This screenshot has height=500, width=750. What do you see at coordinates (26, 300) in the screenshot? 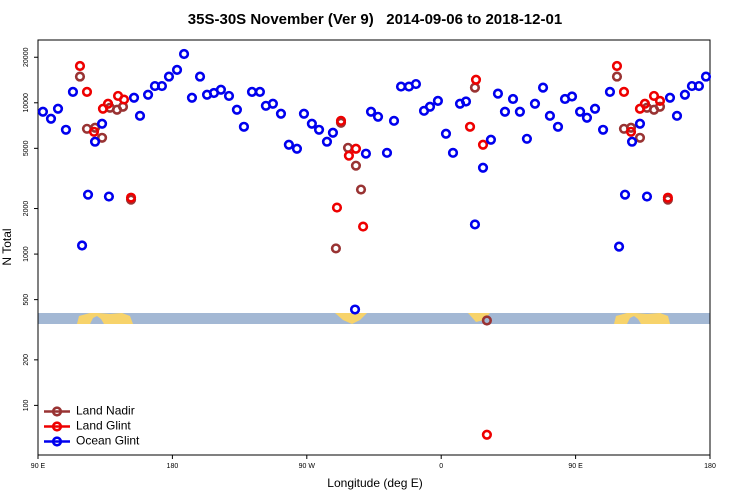
I see `y-tick-label: 500` at bounding box center [26, 300].